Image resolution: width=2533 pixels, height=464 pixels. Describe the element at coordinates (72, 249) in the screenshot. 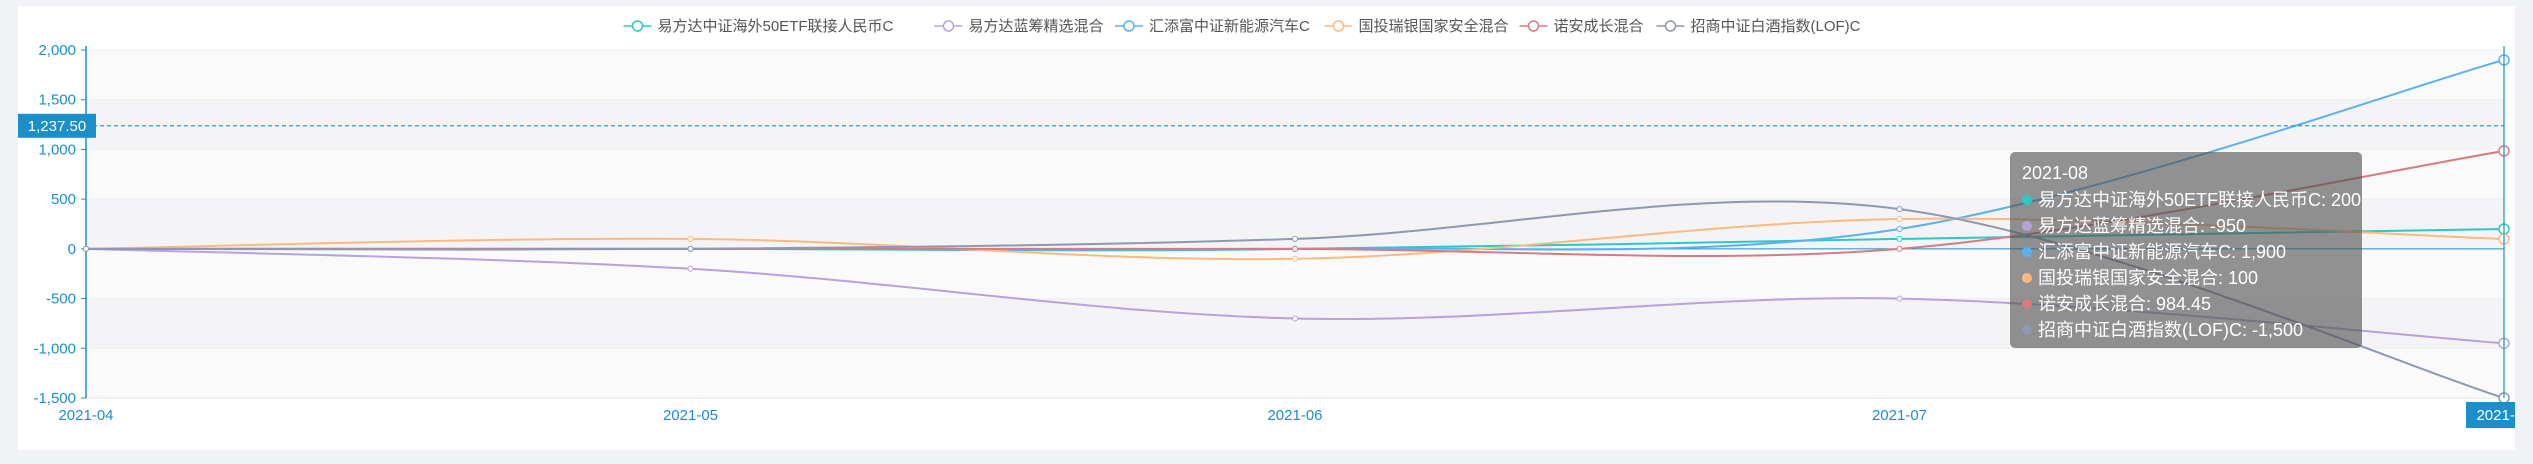

I see `y-tick-label: 0` at that location.